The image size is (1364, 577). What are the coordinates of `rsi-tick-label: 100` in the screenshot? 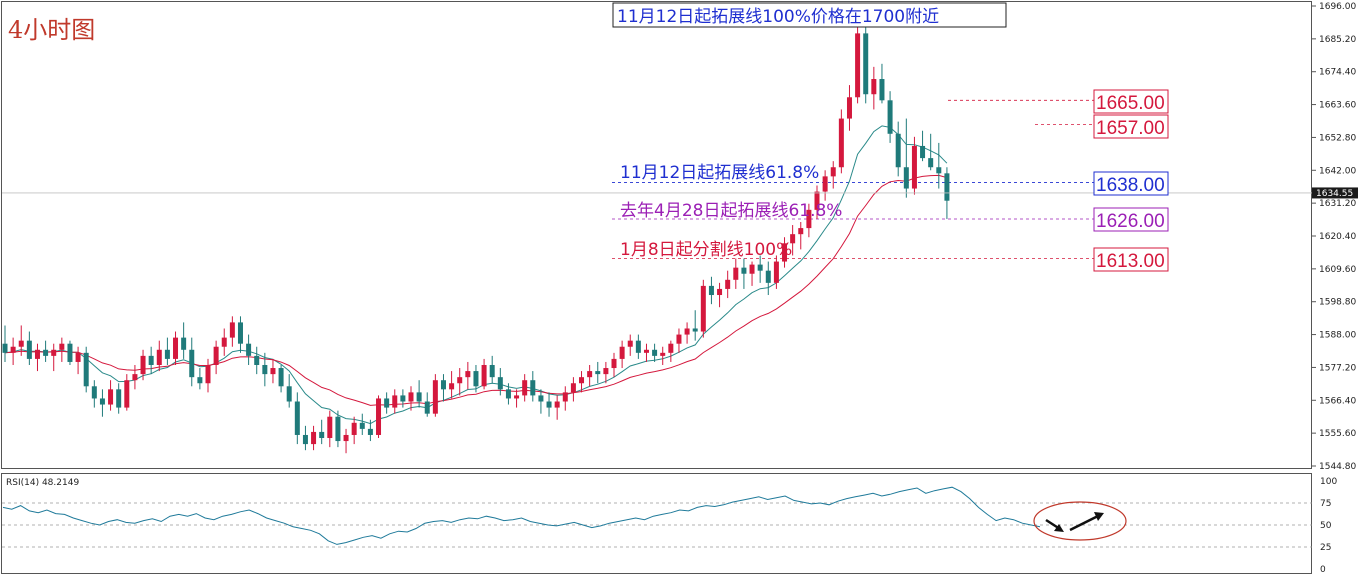 It's located at (1328, 482).